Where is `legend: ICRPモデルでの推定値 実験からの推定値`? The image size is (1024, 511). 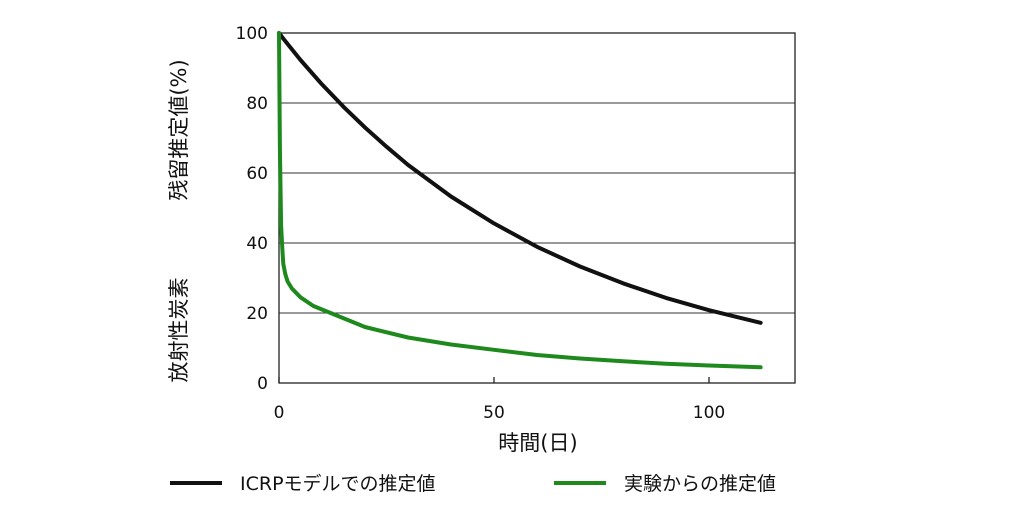
legend: ICRPモデルでの推定値 実験からの推定値 is located at coordinates (473, 484).